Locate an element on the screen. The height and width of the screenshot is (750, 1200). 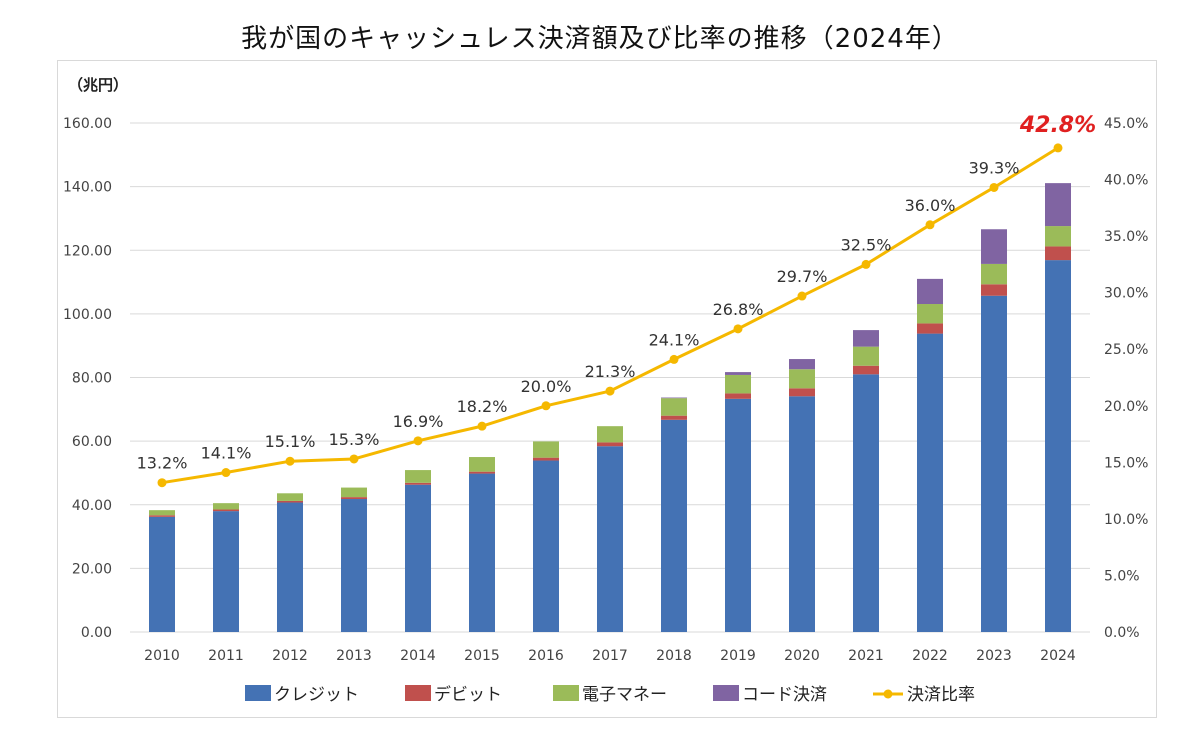
ratio-point-2020 is located at coordinates (802, 296).